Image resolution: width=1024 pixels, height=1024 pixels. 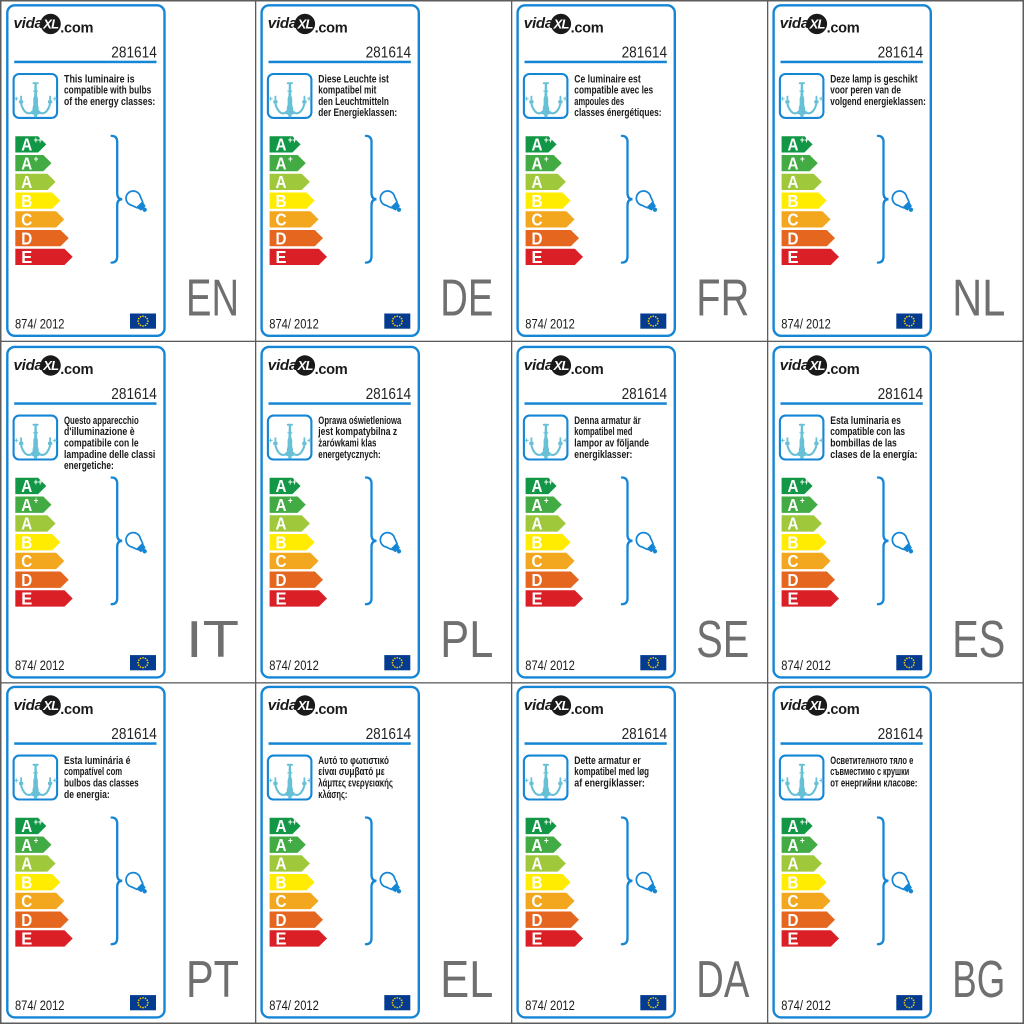 I want to click on svg-text: DE, so click(x=466, y=298).